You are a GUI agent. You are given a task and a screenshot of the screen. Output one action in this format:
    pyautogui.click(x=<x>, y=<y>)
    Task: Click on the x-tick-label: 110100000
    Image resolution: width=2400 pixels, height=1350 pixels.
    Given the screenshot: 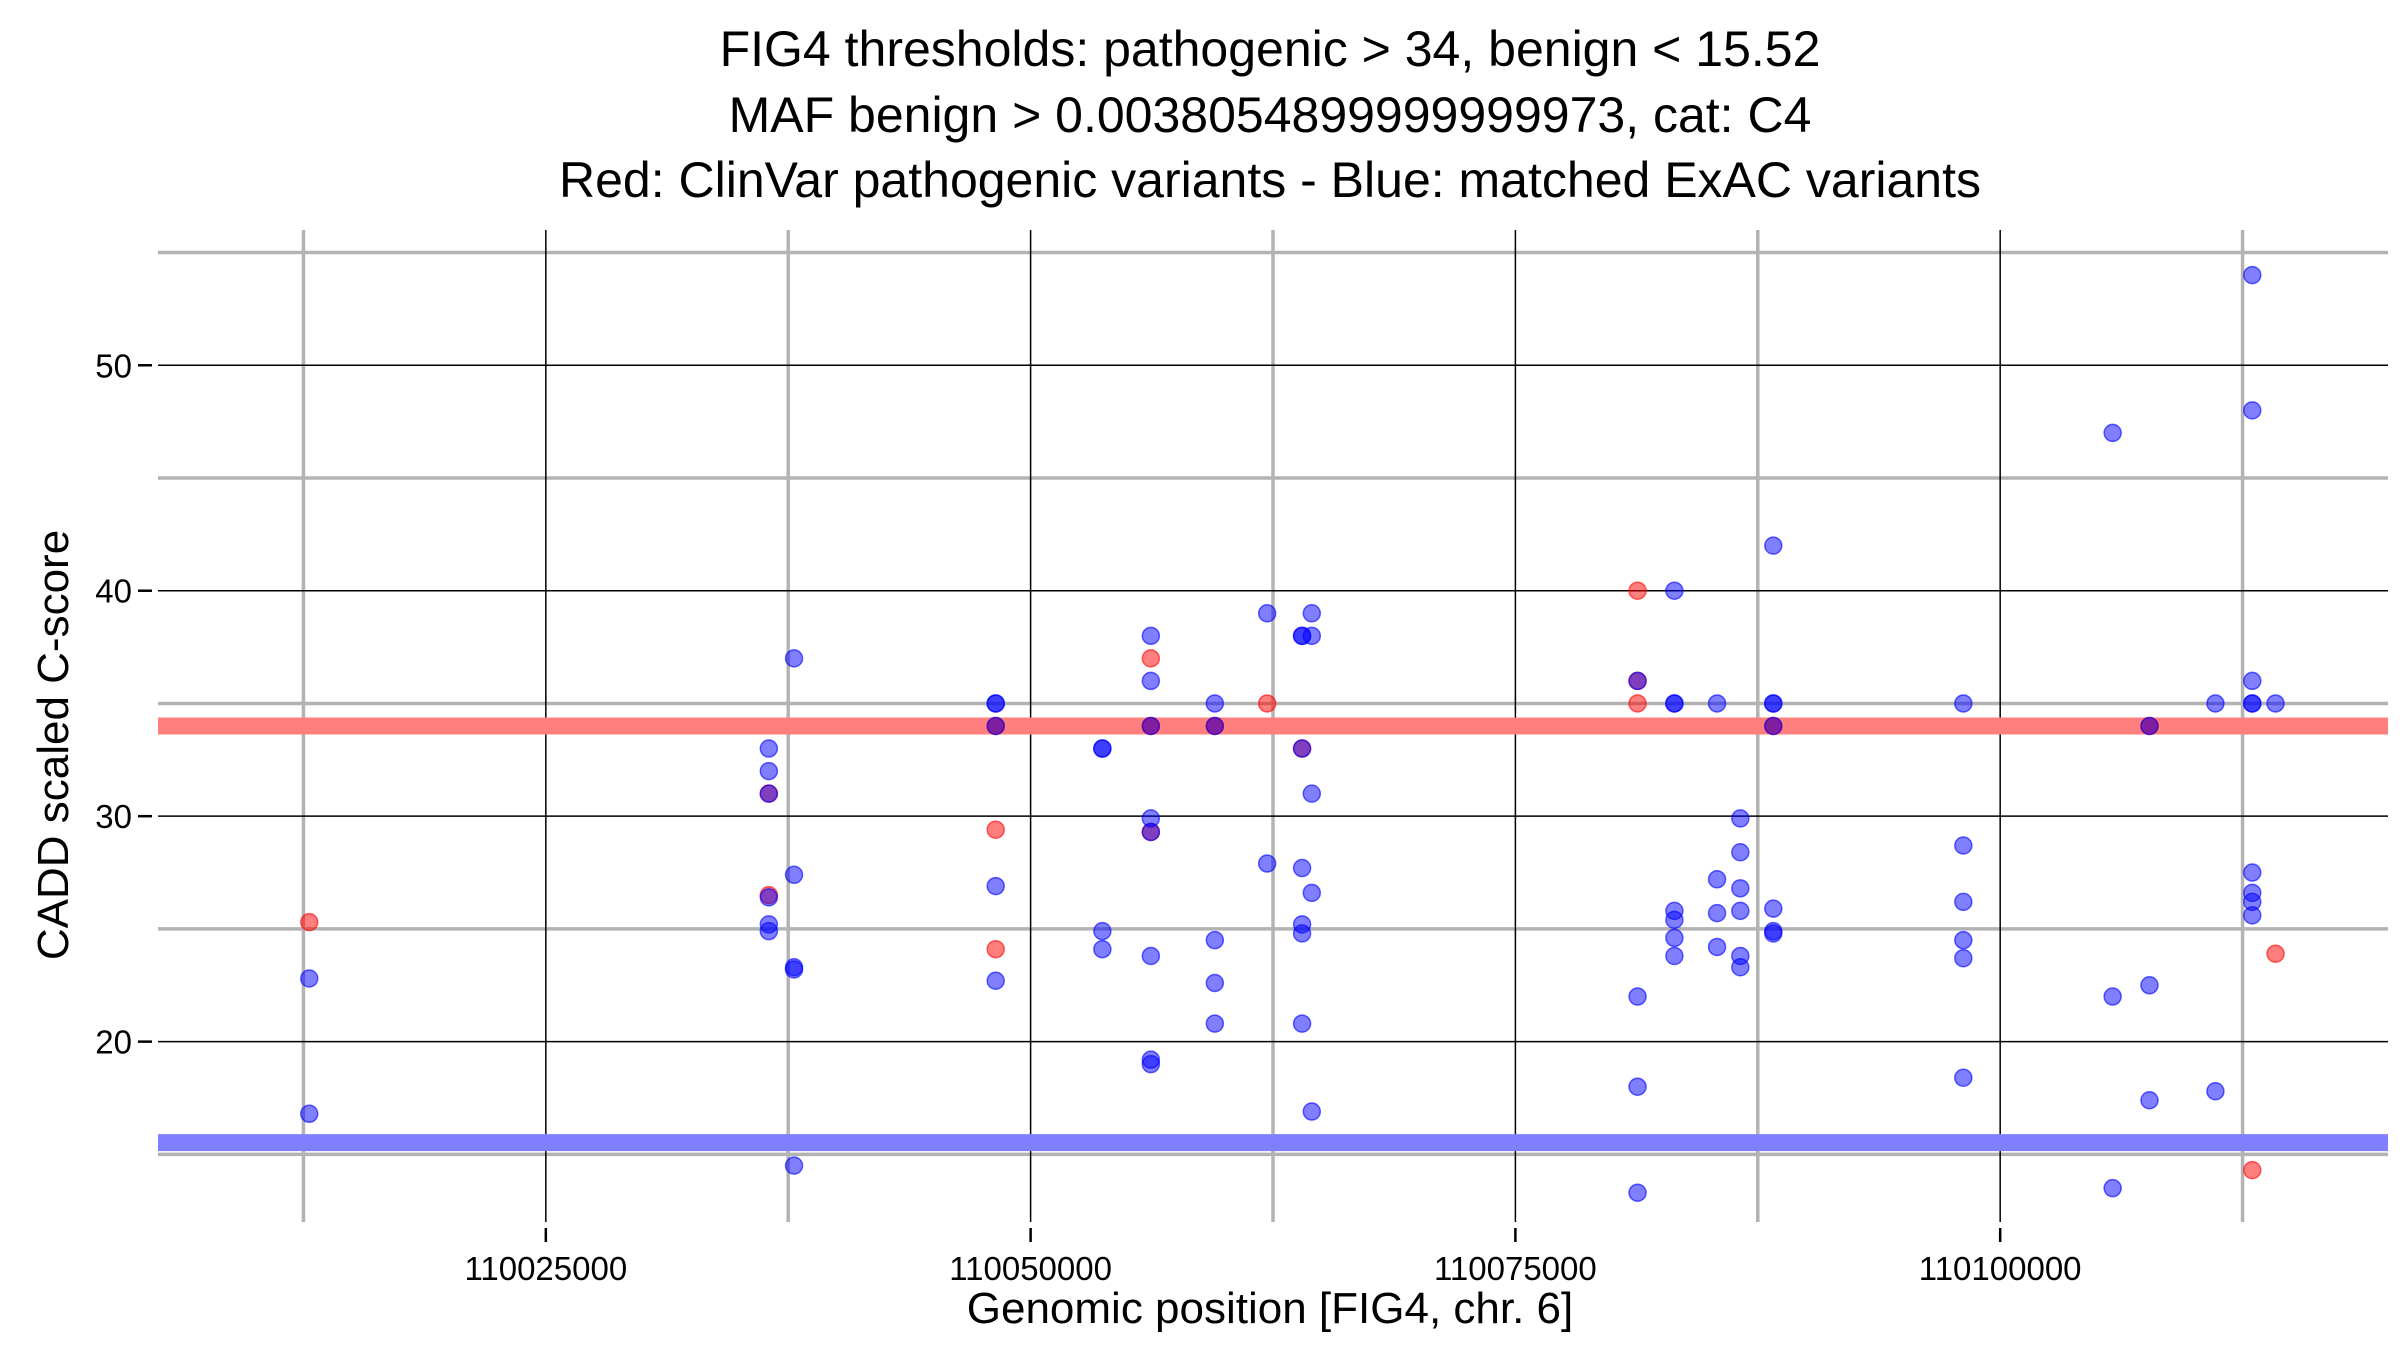 What is the action you would take?
    pyautogui.click(x=2000, y=1268)
    